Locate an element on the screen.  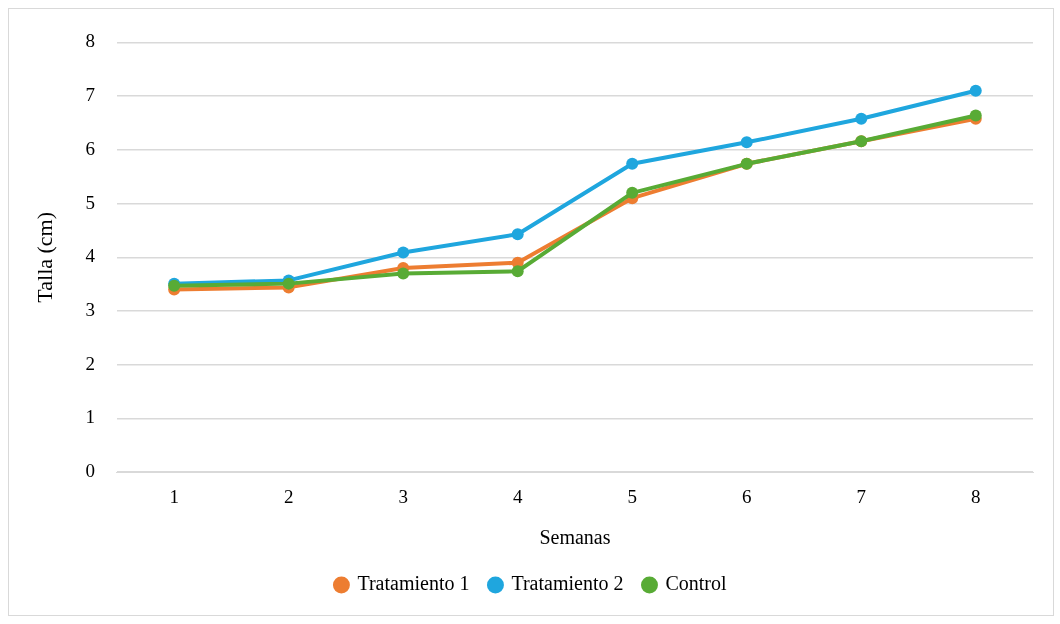
y-tick-label: 1 is located at coordinates (90, 417).